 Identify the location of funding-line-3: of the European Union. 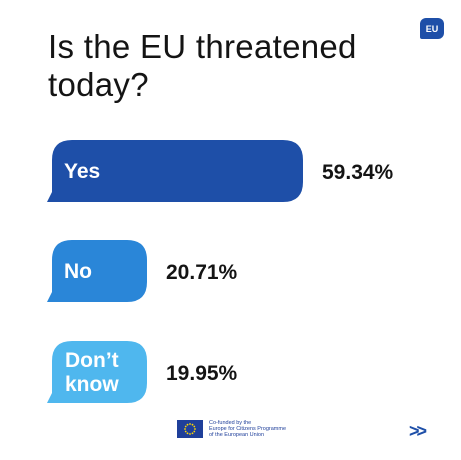
(237, 435).